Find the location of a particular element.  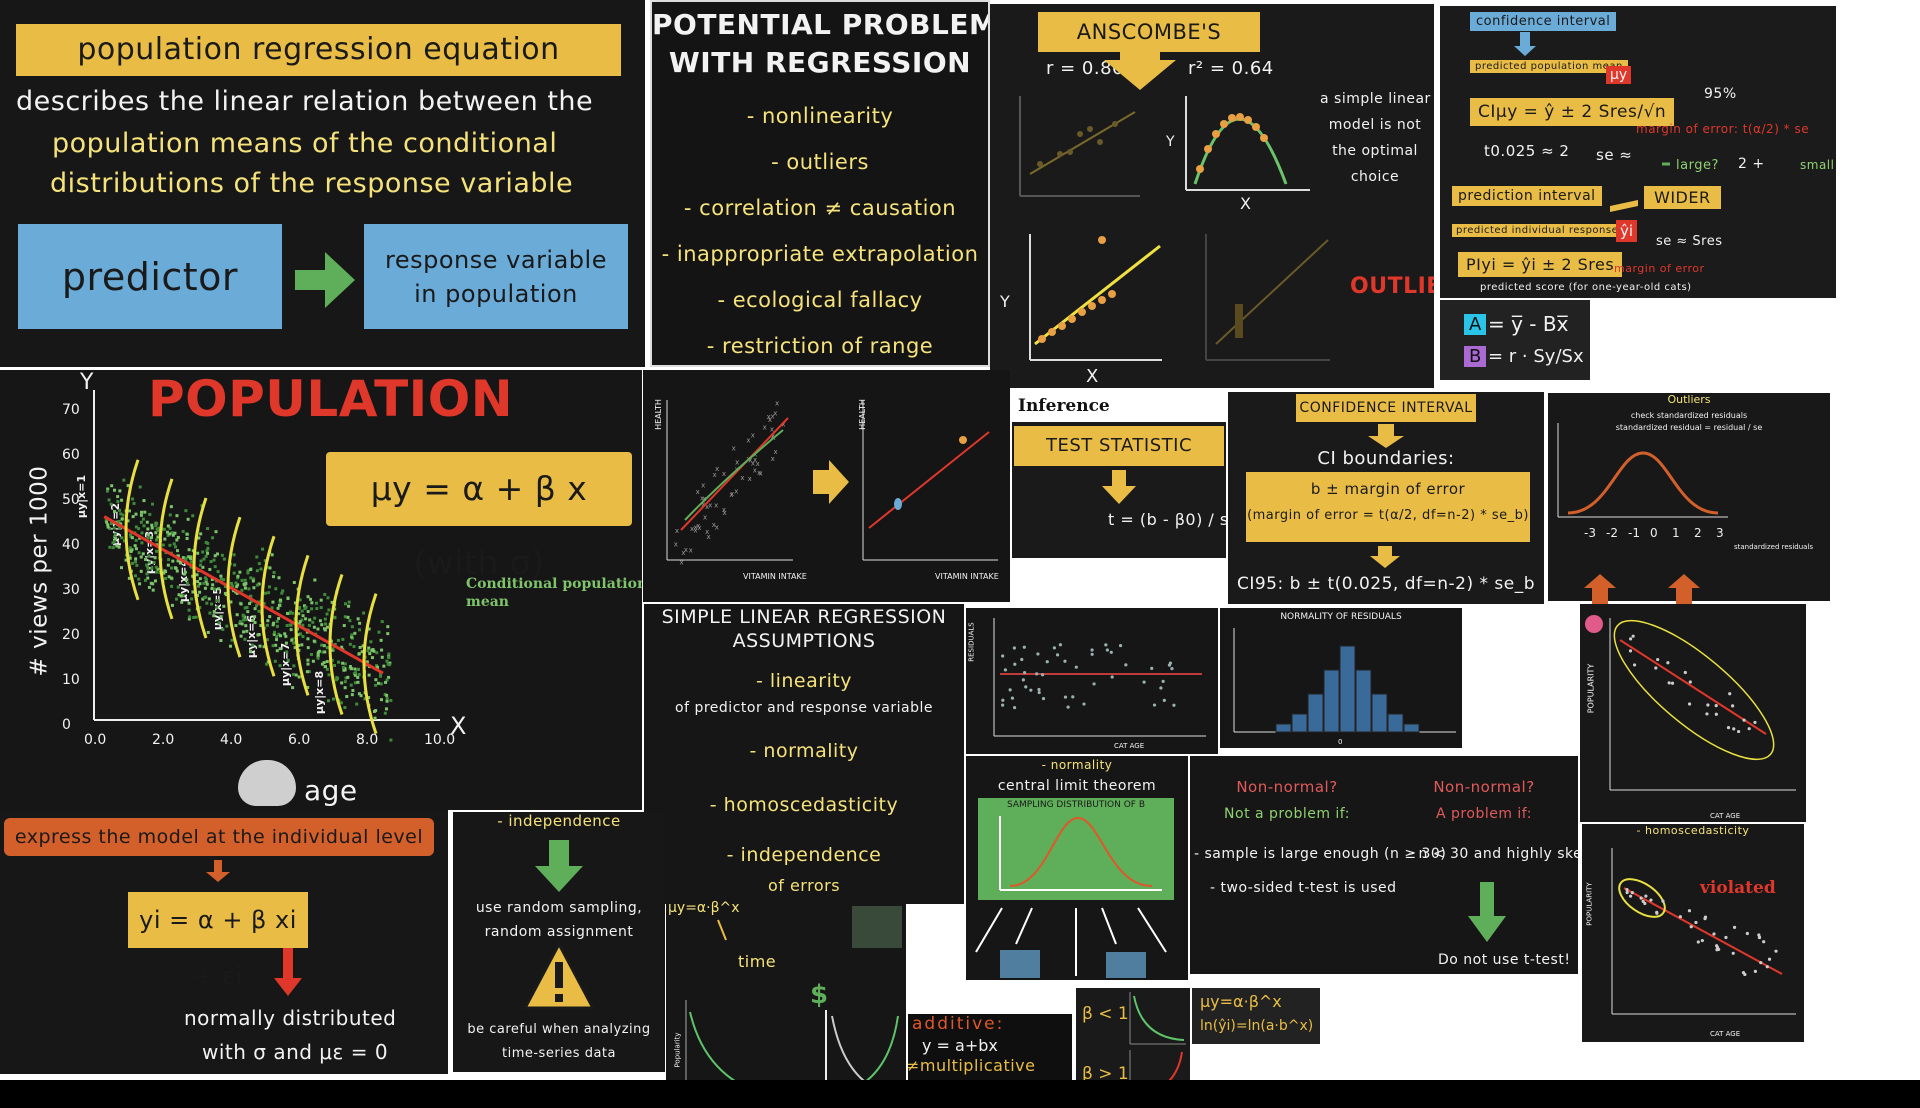

histogram-bar is located at coordinates (1283, 728).